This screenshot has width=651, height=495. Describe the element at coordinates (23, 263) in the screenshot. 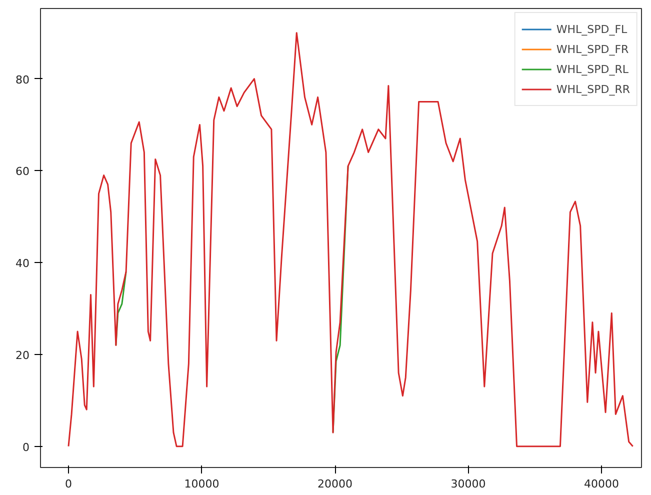

I see `y-tick-label: 40` at that location.